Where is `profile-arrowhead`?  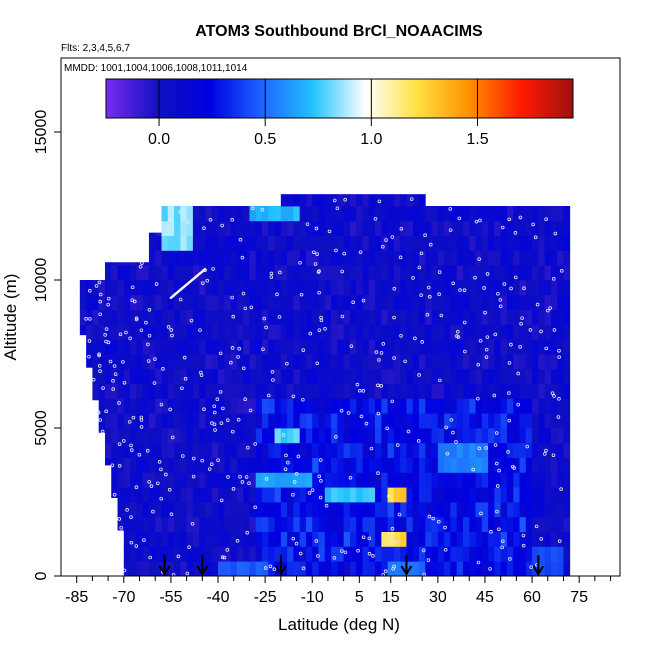
profile-arrowhead is located at coordinates (538, 570).